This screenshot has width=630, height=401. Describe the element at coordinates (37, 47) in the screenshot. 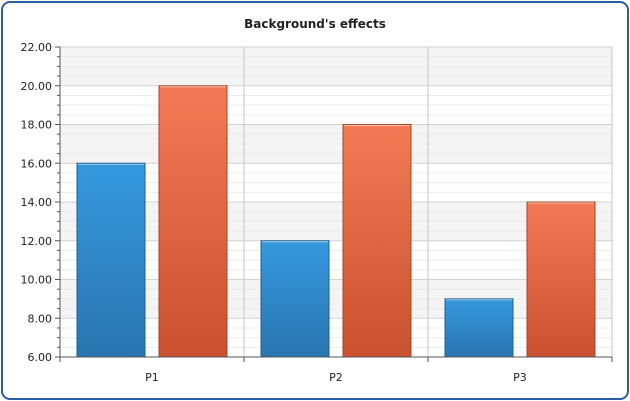

I see `y-tick-label: 22.00` at that location.